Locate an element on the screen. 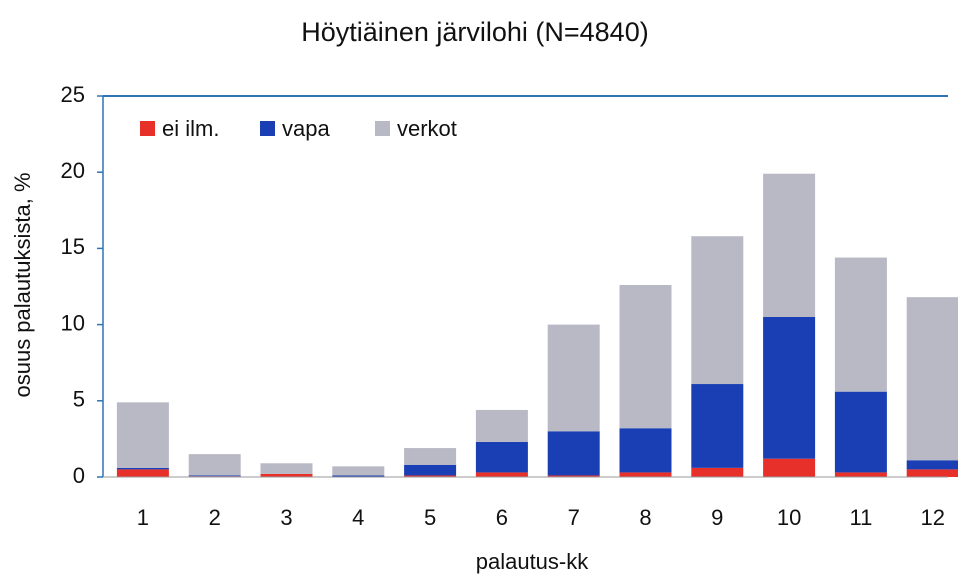 This screenshot has height=583, width=958. x-tick-label: 6 is located at coordinates (502, 517).